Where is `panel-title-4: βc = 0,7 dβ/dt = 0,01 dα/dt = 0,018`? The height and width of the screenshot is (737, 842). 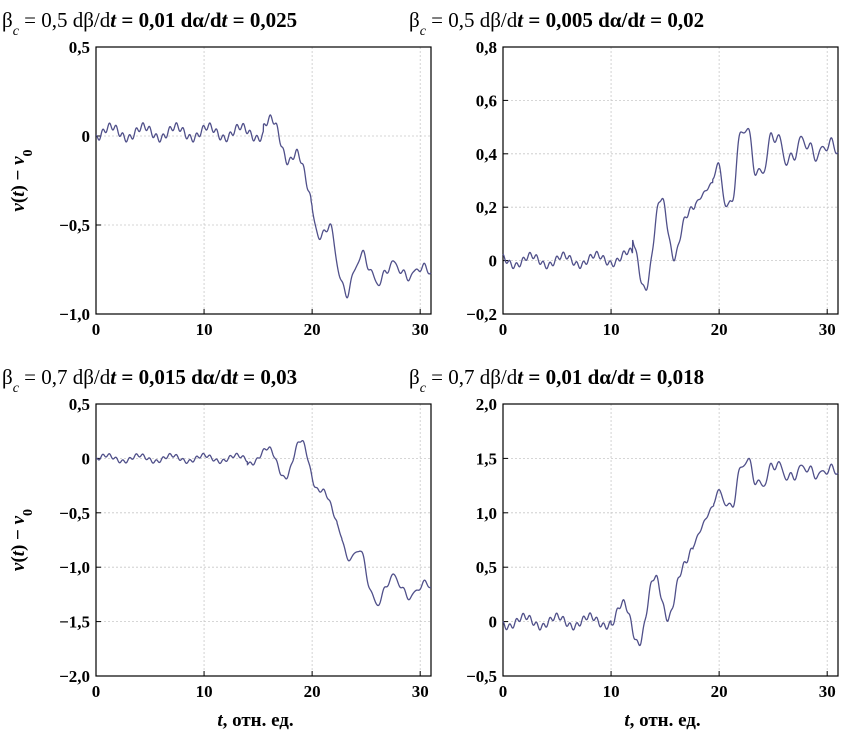
panel-title-4: βc = 0,7 dβ/dt = 0,01 dα/dt = 0,018 is located at coordinates (556, 380).